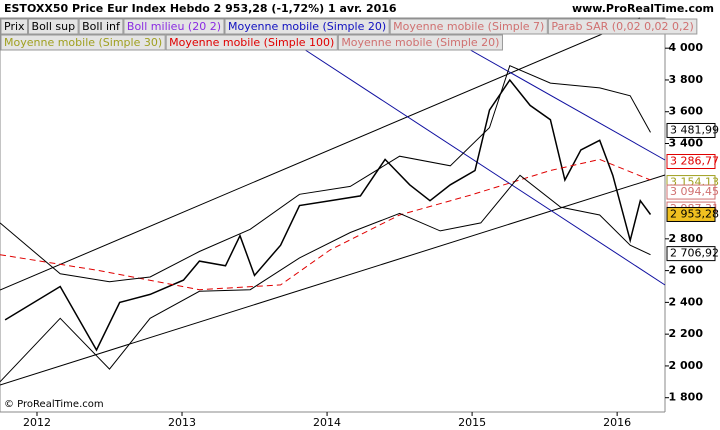  What do you see at coordinates (617, 422) in the screenshot?
I see `x-tick-label: 2016` at bounding box center [617, 422].